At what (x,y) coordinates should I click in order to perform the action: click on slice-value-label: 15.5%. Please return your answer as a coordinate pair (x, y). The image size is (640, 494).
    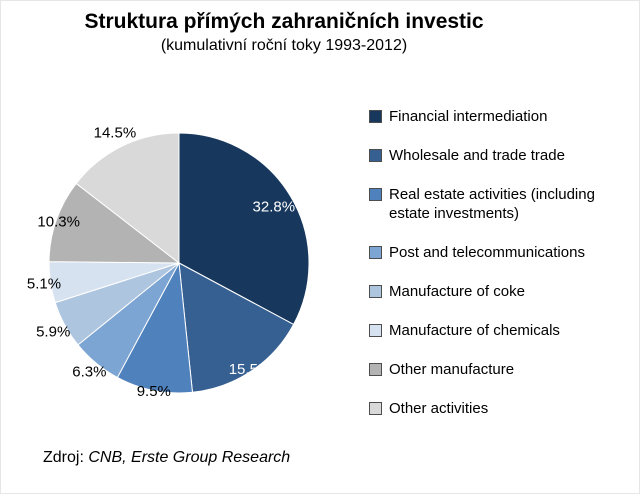
    Looking at the image, I should click on (250, 369).